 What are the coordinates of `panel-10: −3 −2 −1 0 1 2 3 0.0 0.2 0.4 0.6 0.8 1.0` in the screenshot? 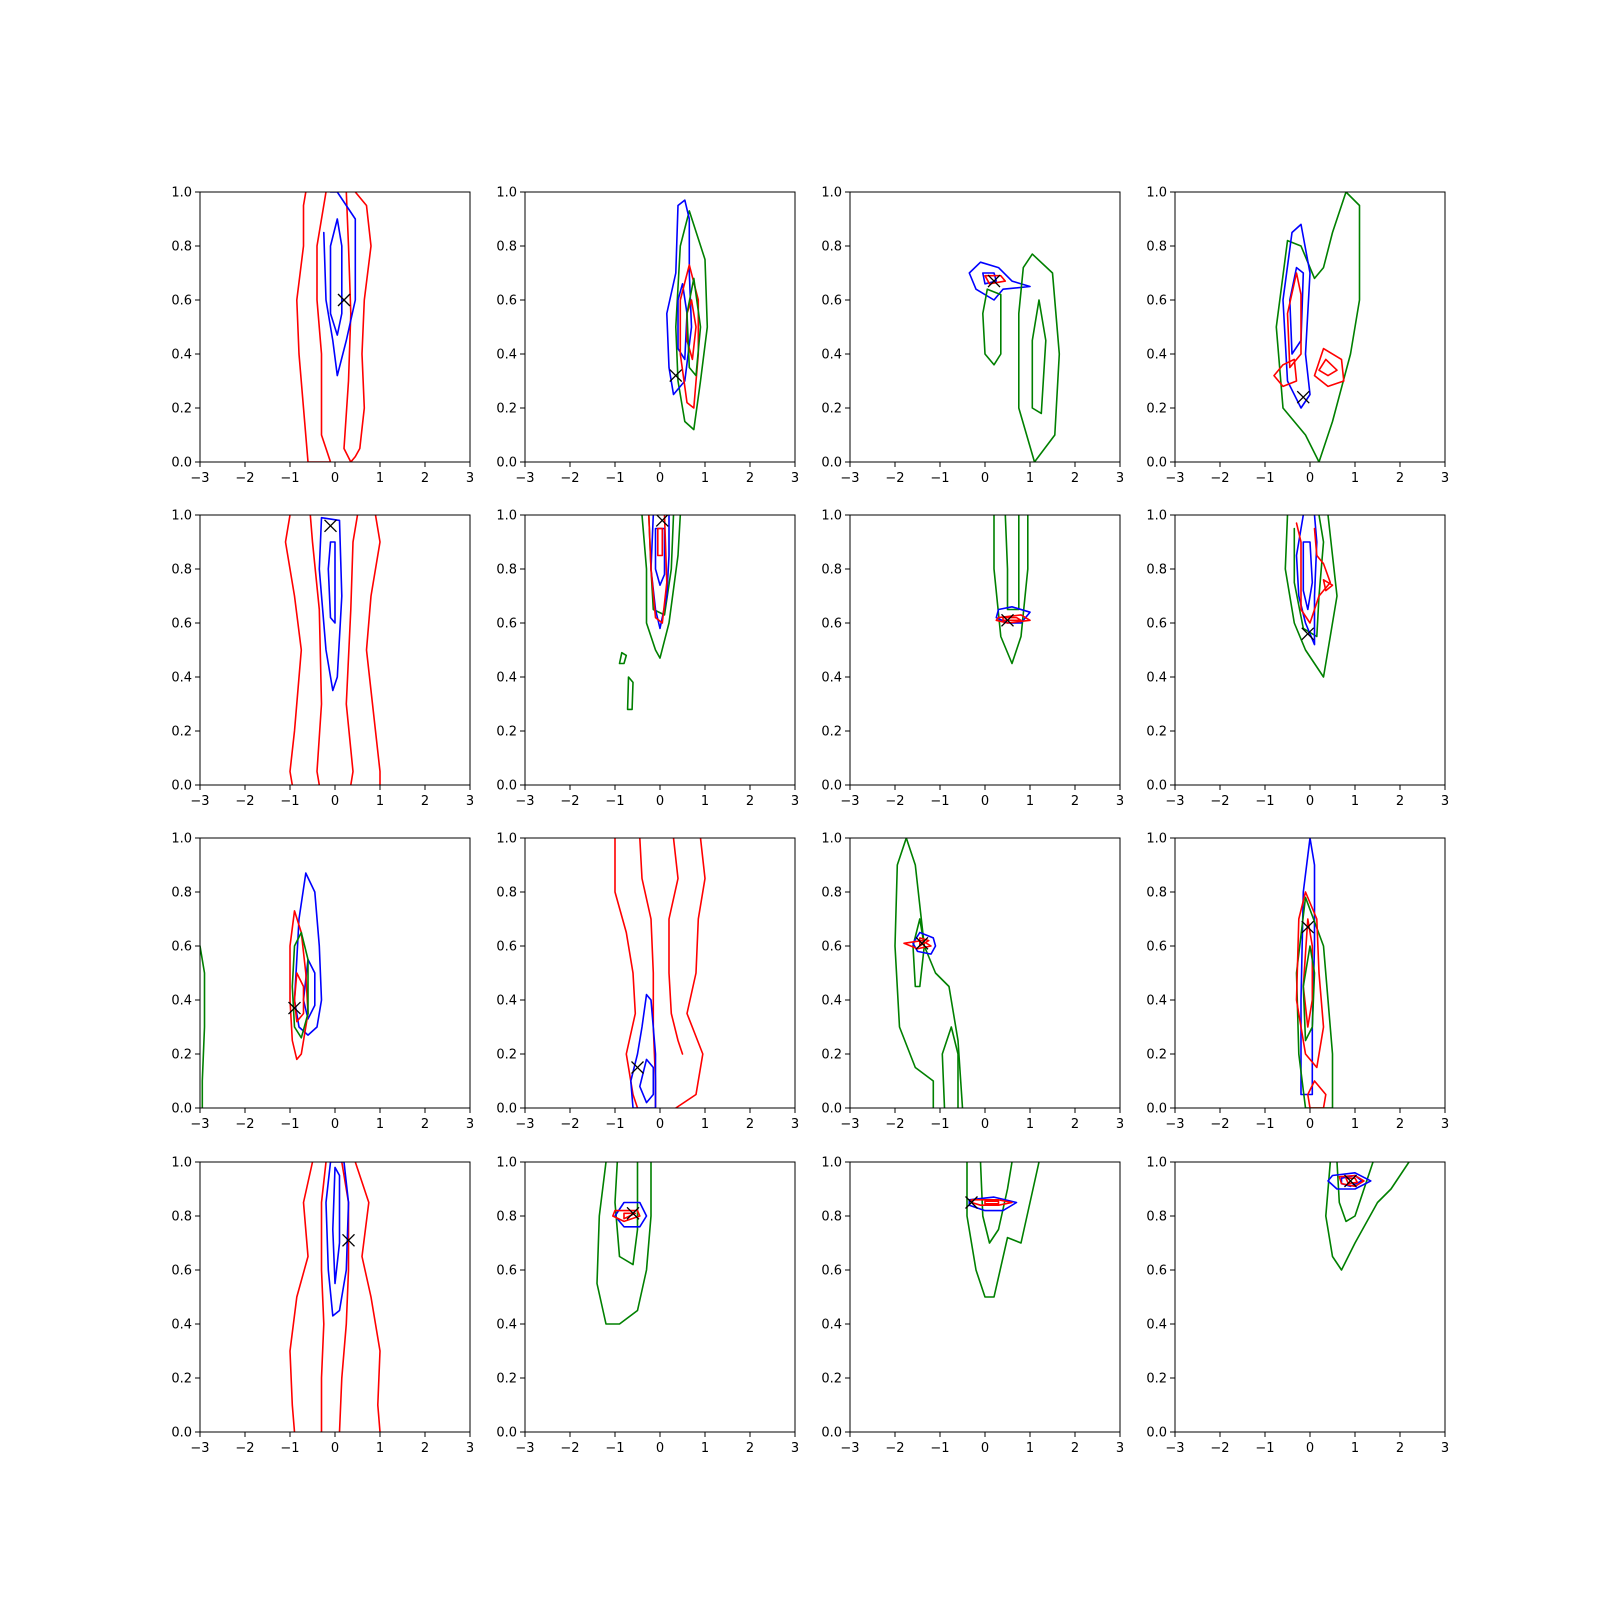 It's located at (647, 982).